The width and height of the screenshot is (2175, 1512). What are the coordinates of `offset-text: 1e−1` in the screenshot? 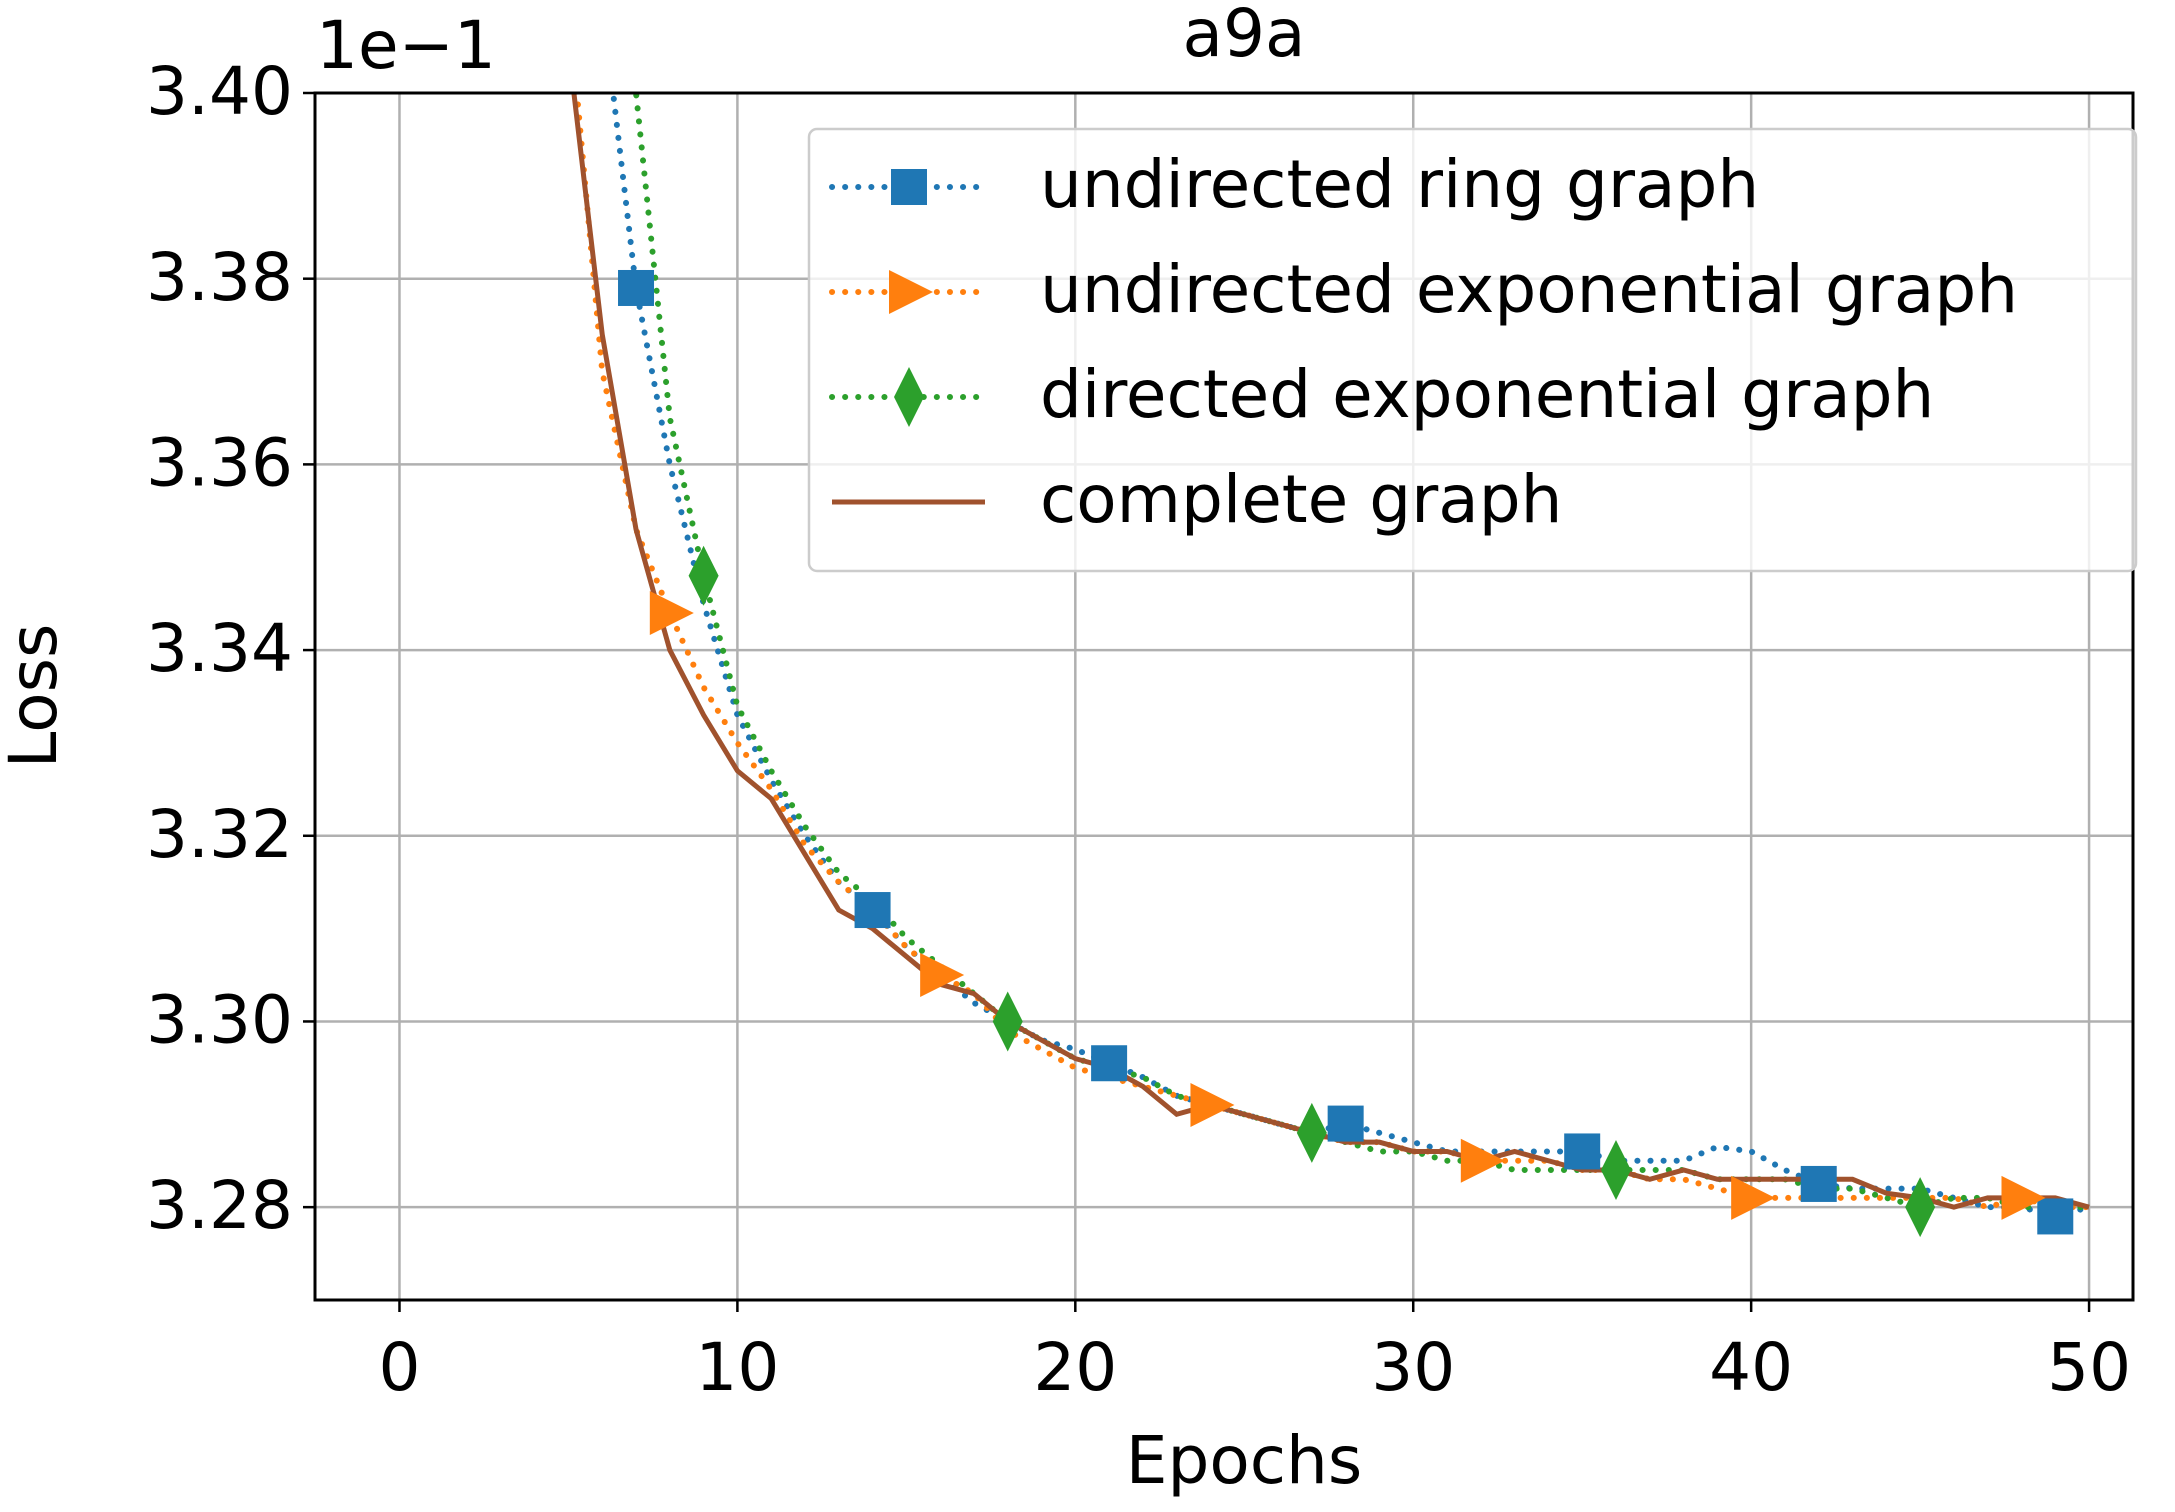 It's located at (406, 45).